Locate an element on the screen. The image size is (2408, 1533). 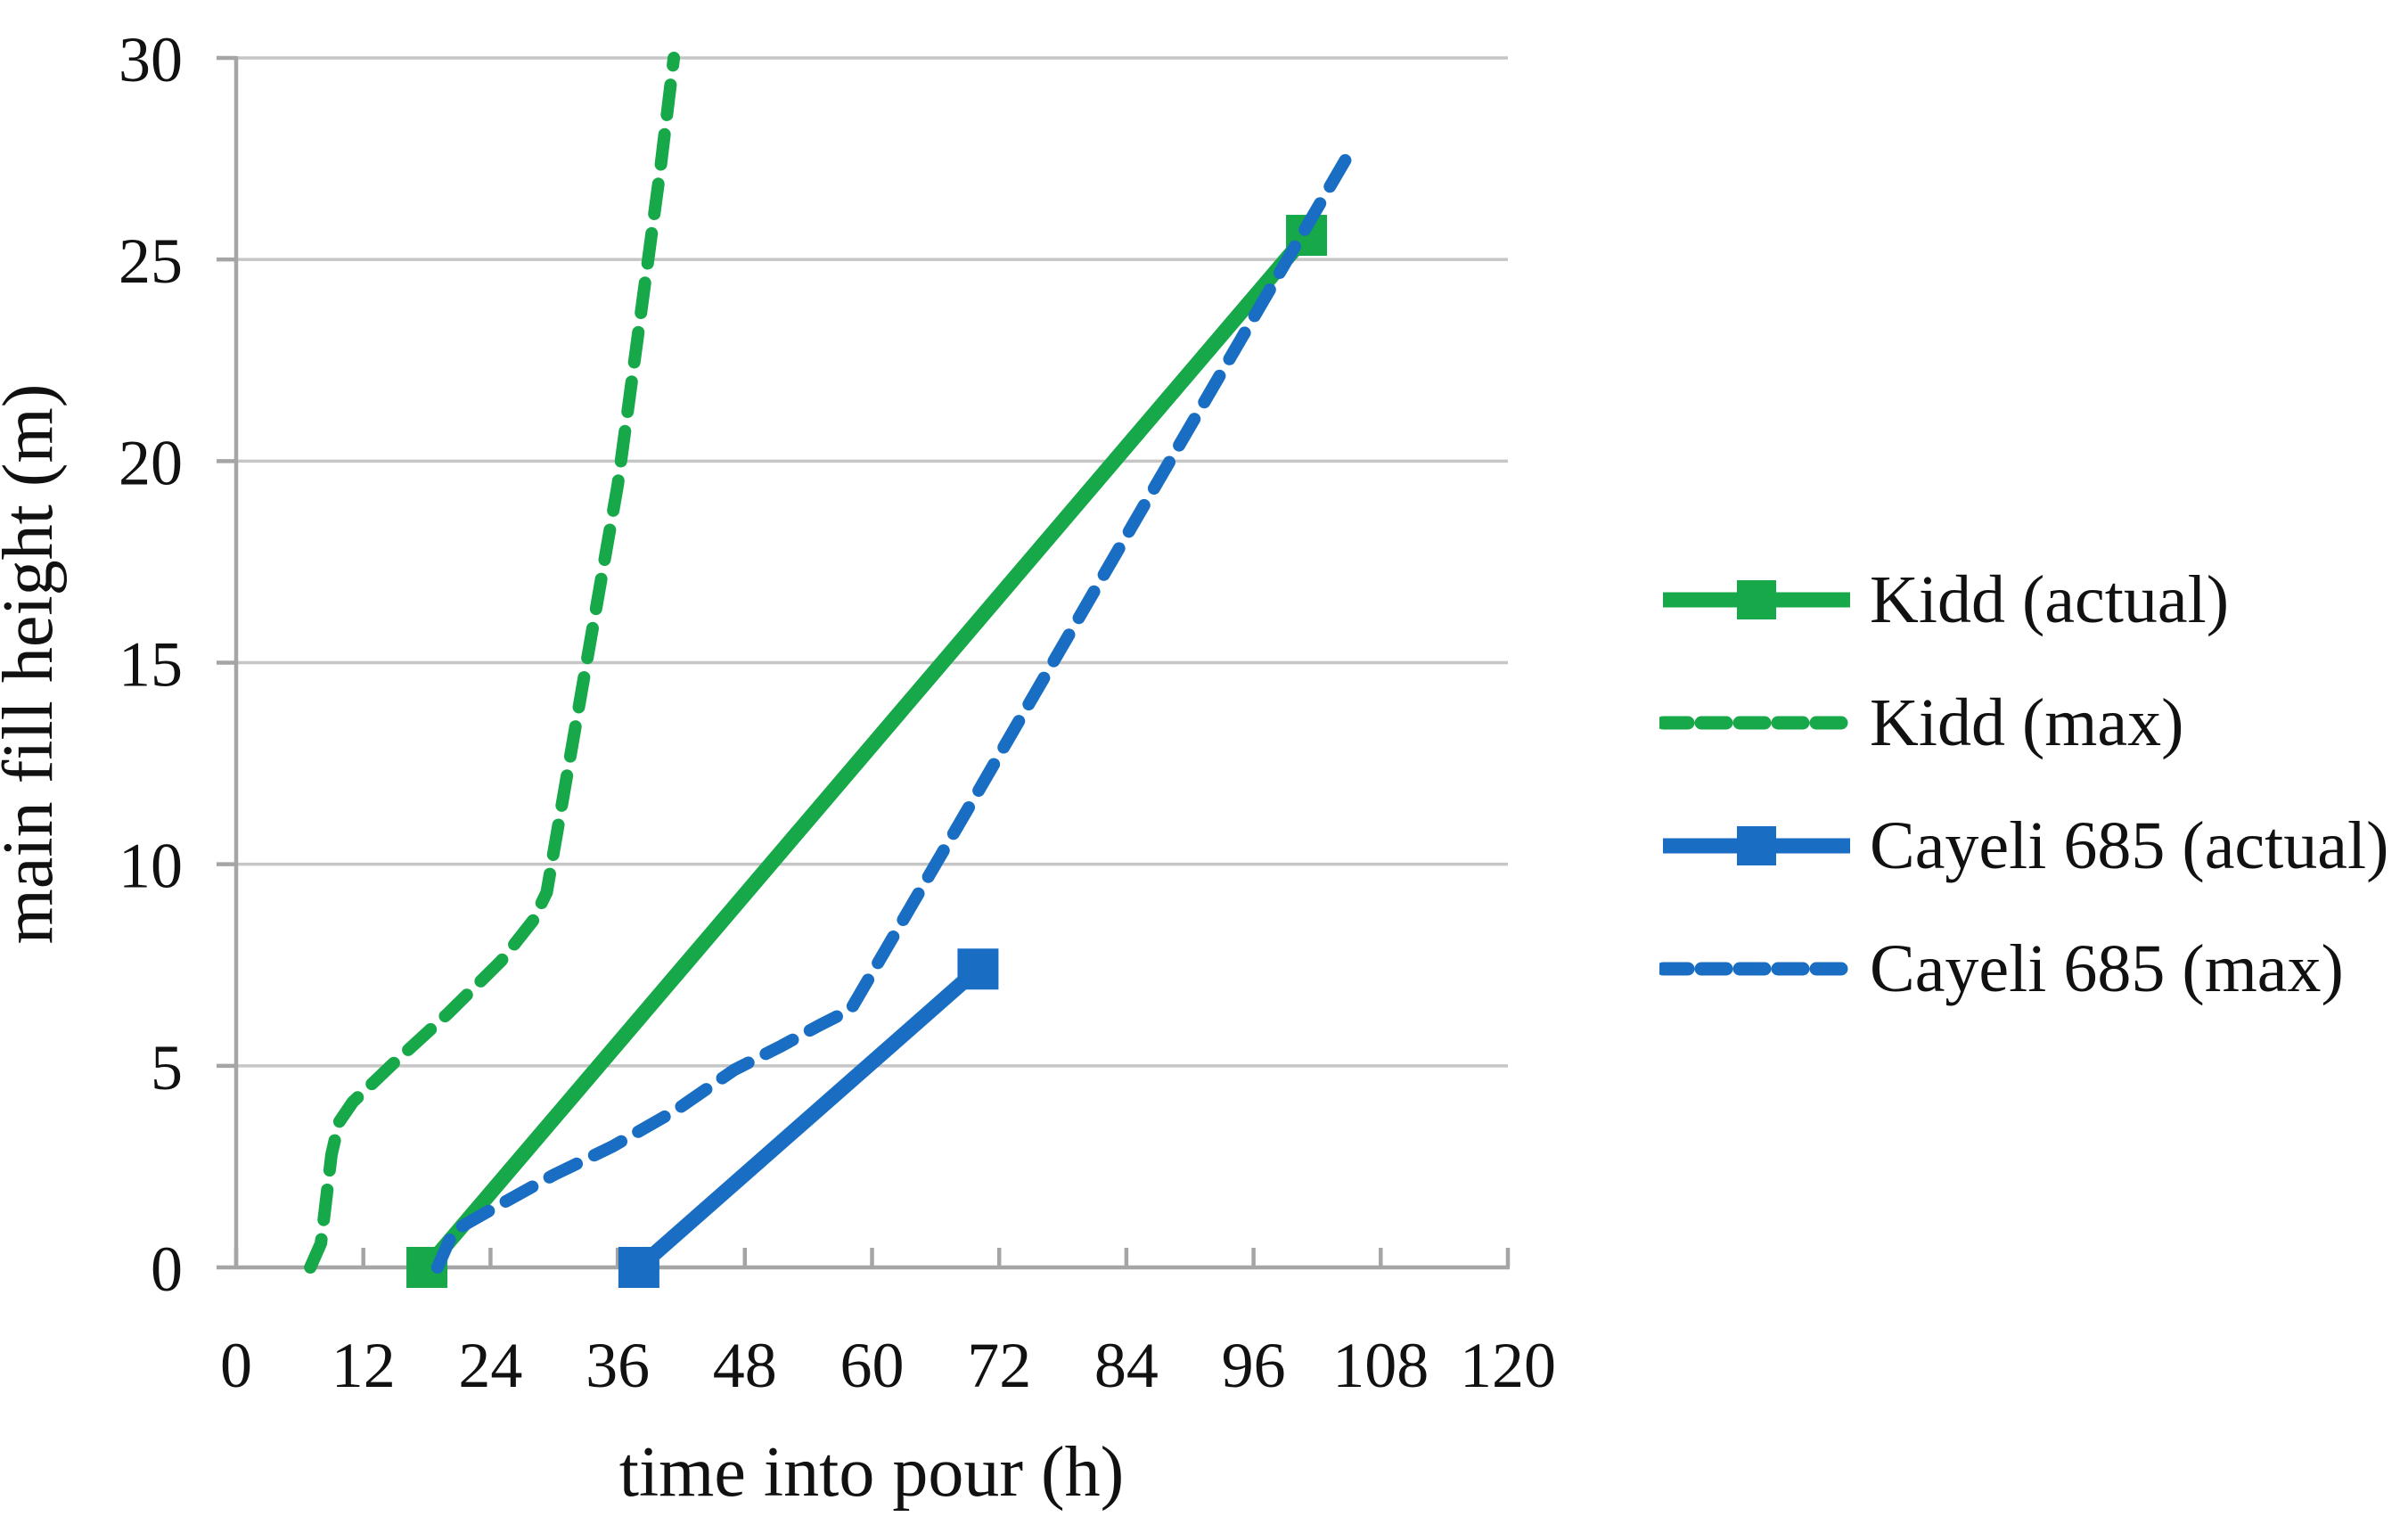
legend-item-cayeli-685-max: Cayeli 685 (max) is located at coordinates (2024, 968).